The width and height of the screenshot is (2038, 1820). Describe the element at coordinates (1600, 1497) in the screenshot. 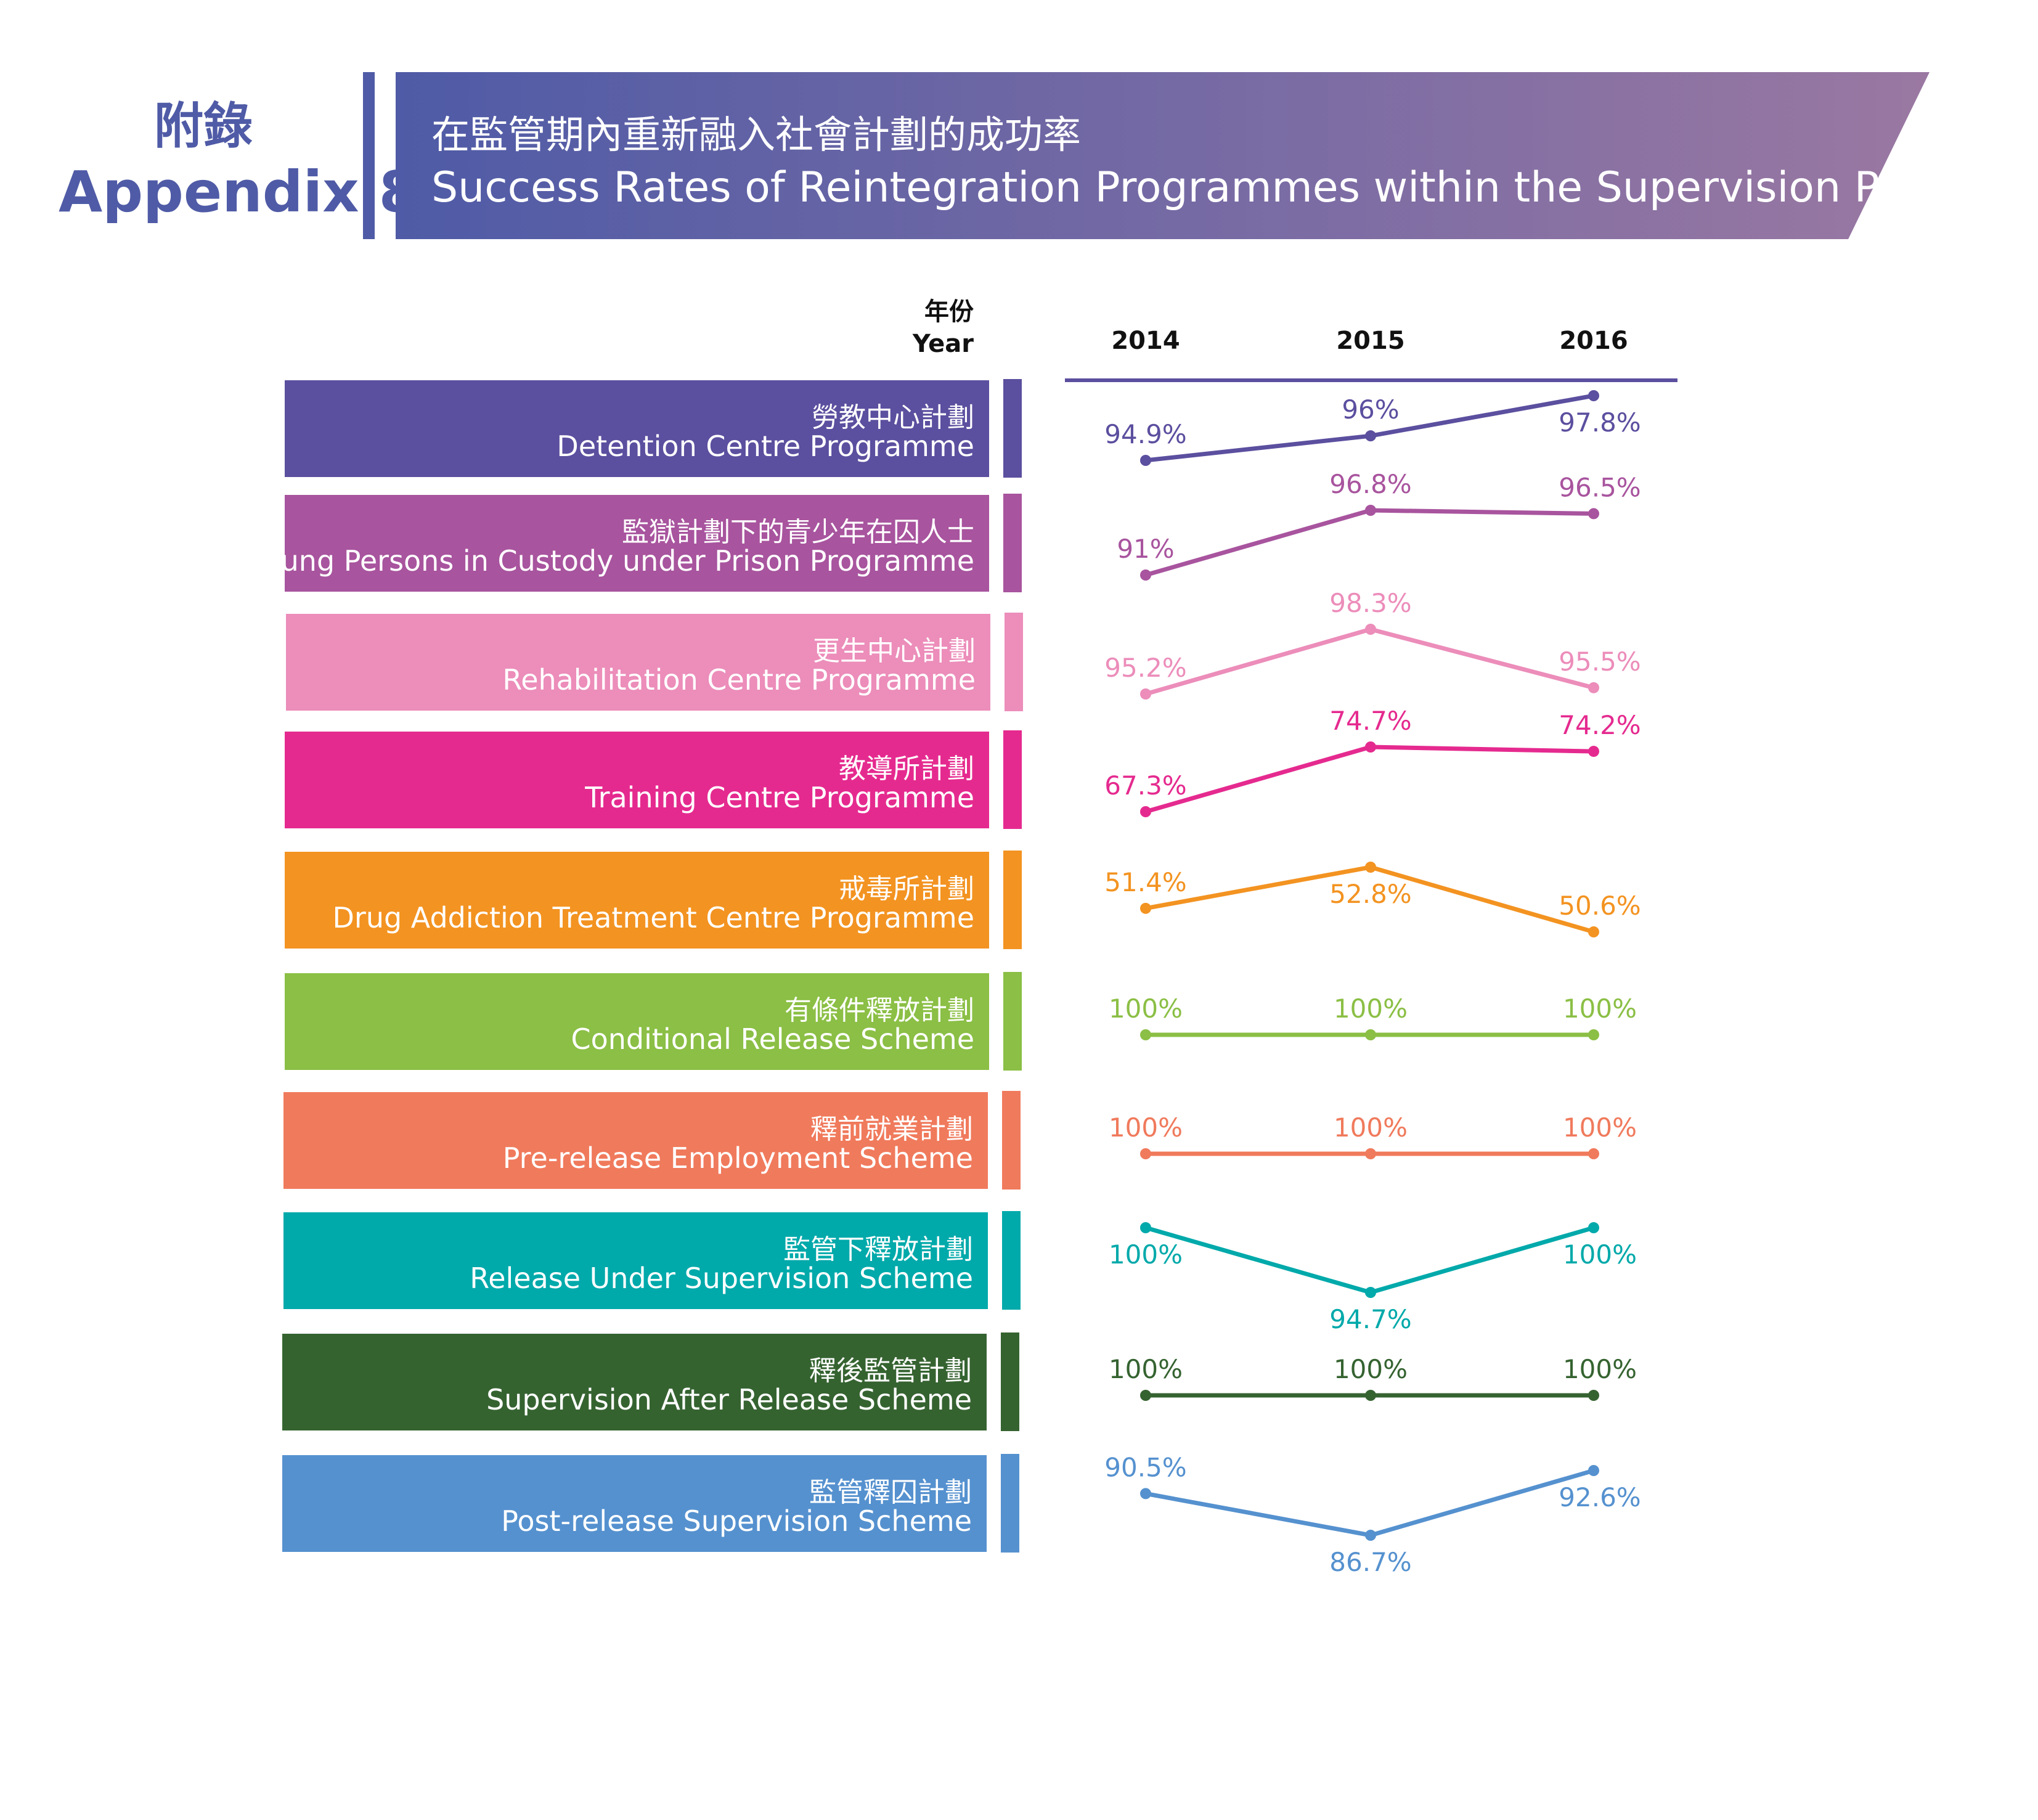

I see `data-label: 92.6%` at that location.